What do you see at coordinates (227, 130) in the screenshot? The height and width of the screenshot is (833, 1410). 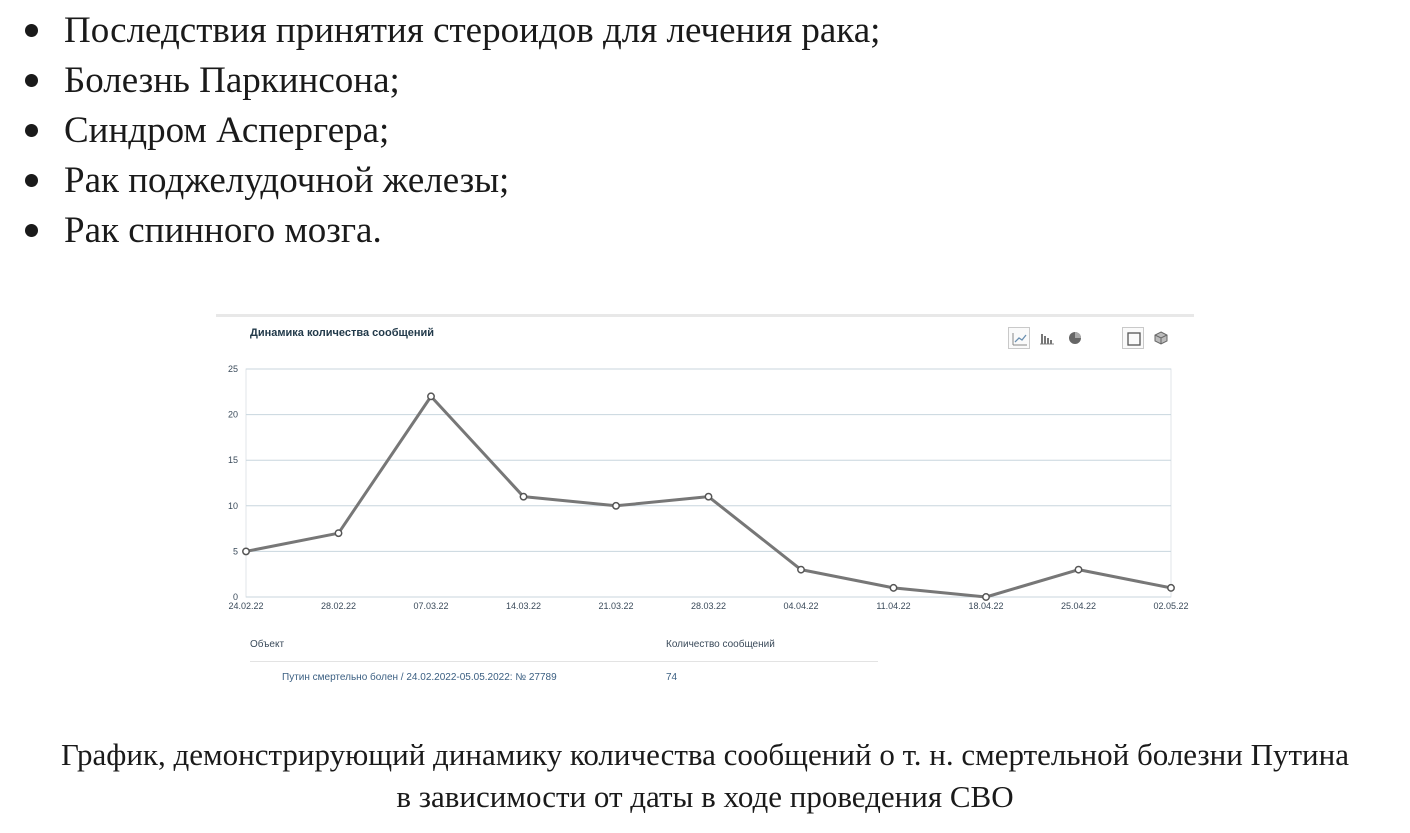 I see `bullet-text: Синдром Аспергера;` at bounding box center [227, 130].